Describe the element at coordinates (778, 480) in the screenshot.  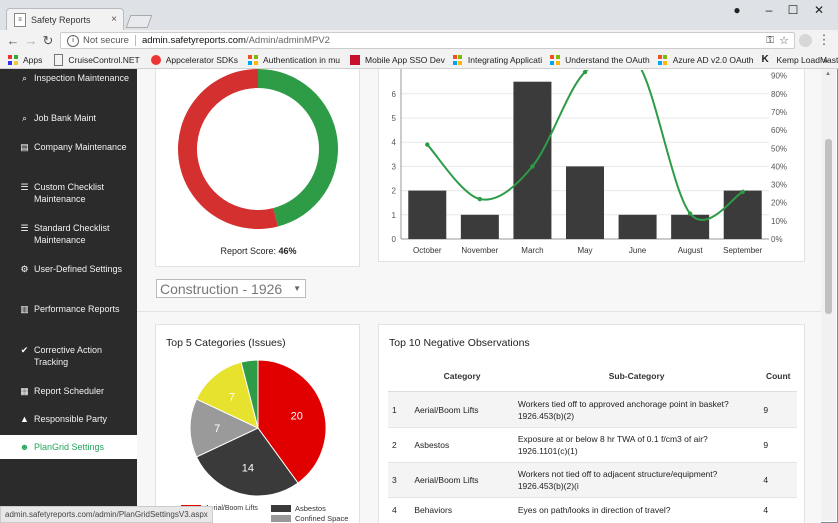
I see `row-count: 4` at that location.